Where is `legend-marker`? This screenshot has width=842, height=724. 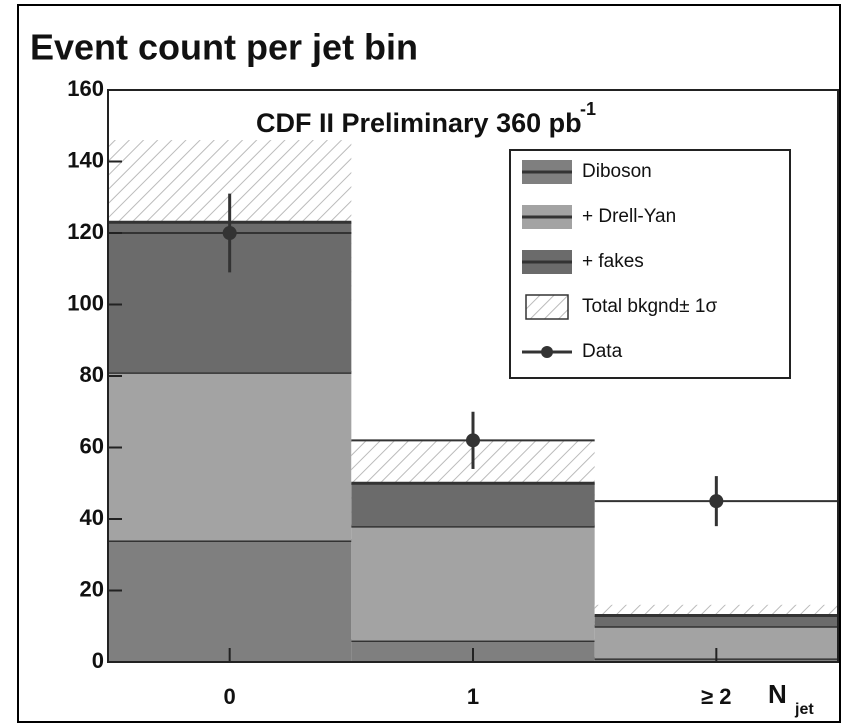 legend-marker is located at coordinates (547, 352).